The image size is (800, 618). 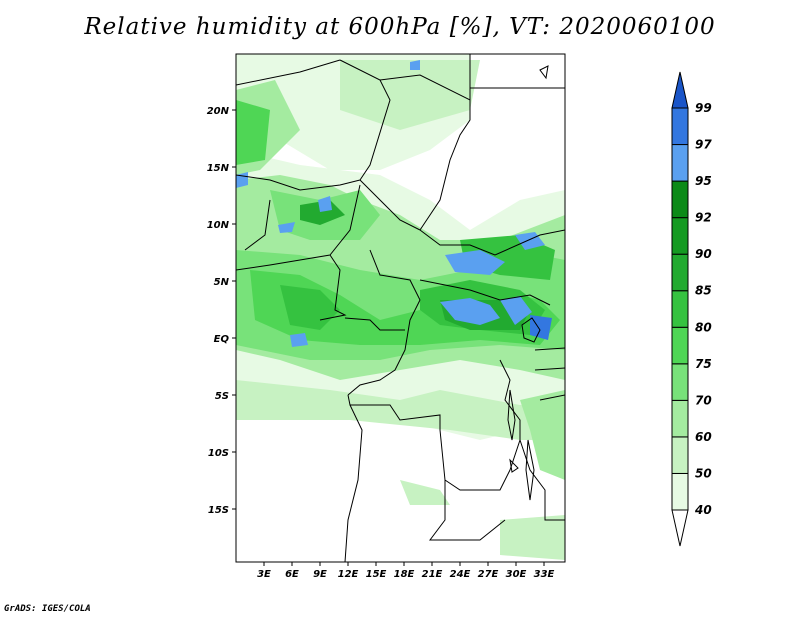 What do you see at coordinates (460, 574) in the screenshot?
I see `lon-label-24e: 24E` at bounding box center [460, 574].